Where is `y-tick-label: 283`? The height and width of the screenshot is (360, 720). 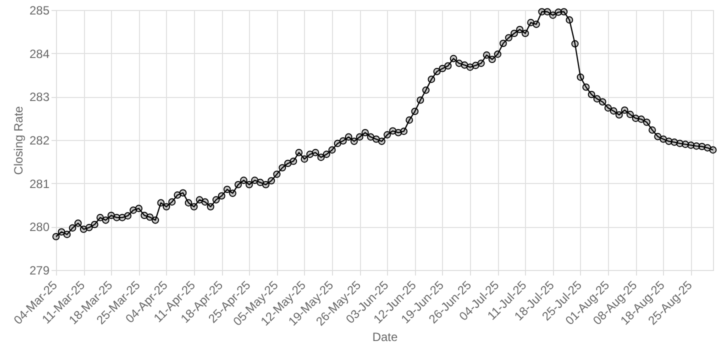
y-tick-label: 283 is located at coordinates (39, 97).